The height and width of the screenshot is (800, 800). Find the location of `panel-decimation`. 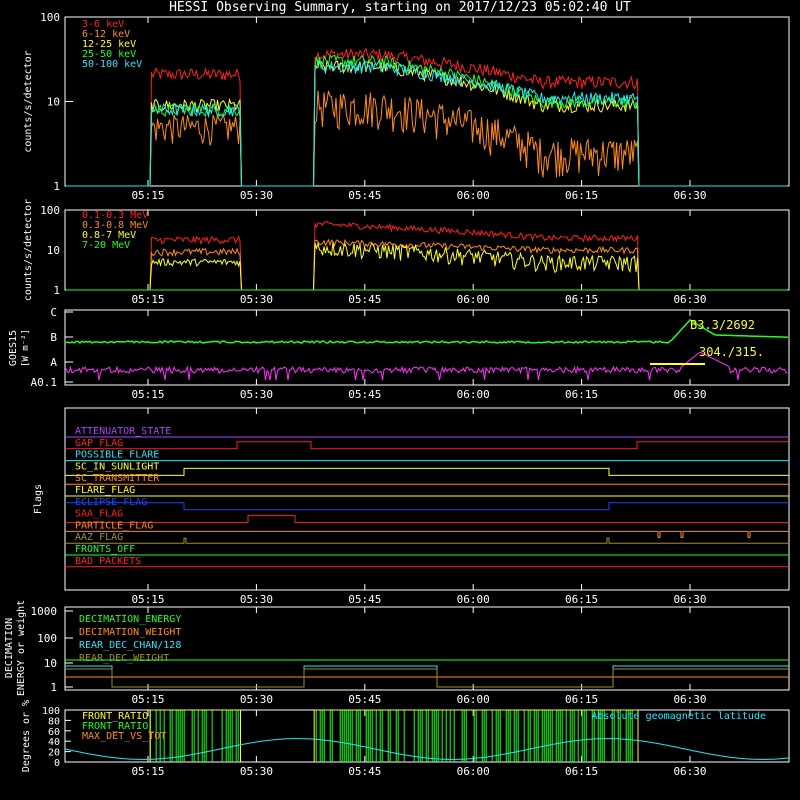

panel-decimation is located at coordinates (427, 648).